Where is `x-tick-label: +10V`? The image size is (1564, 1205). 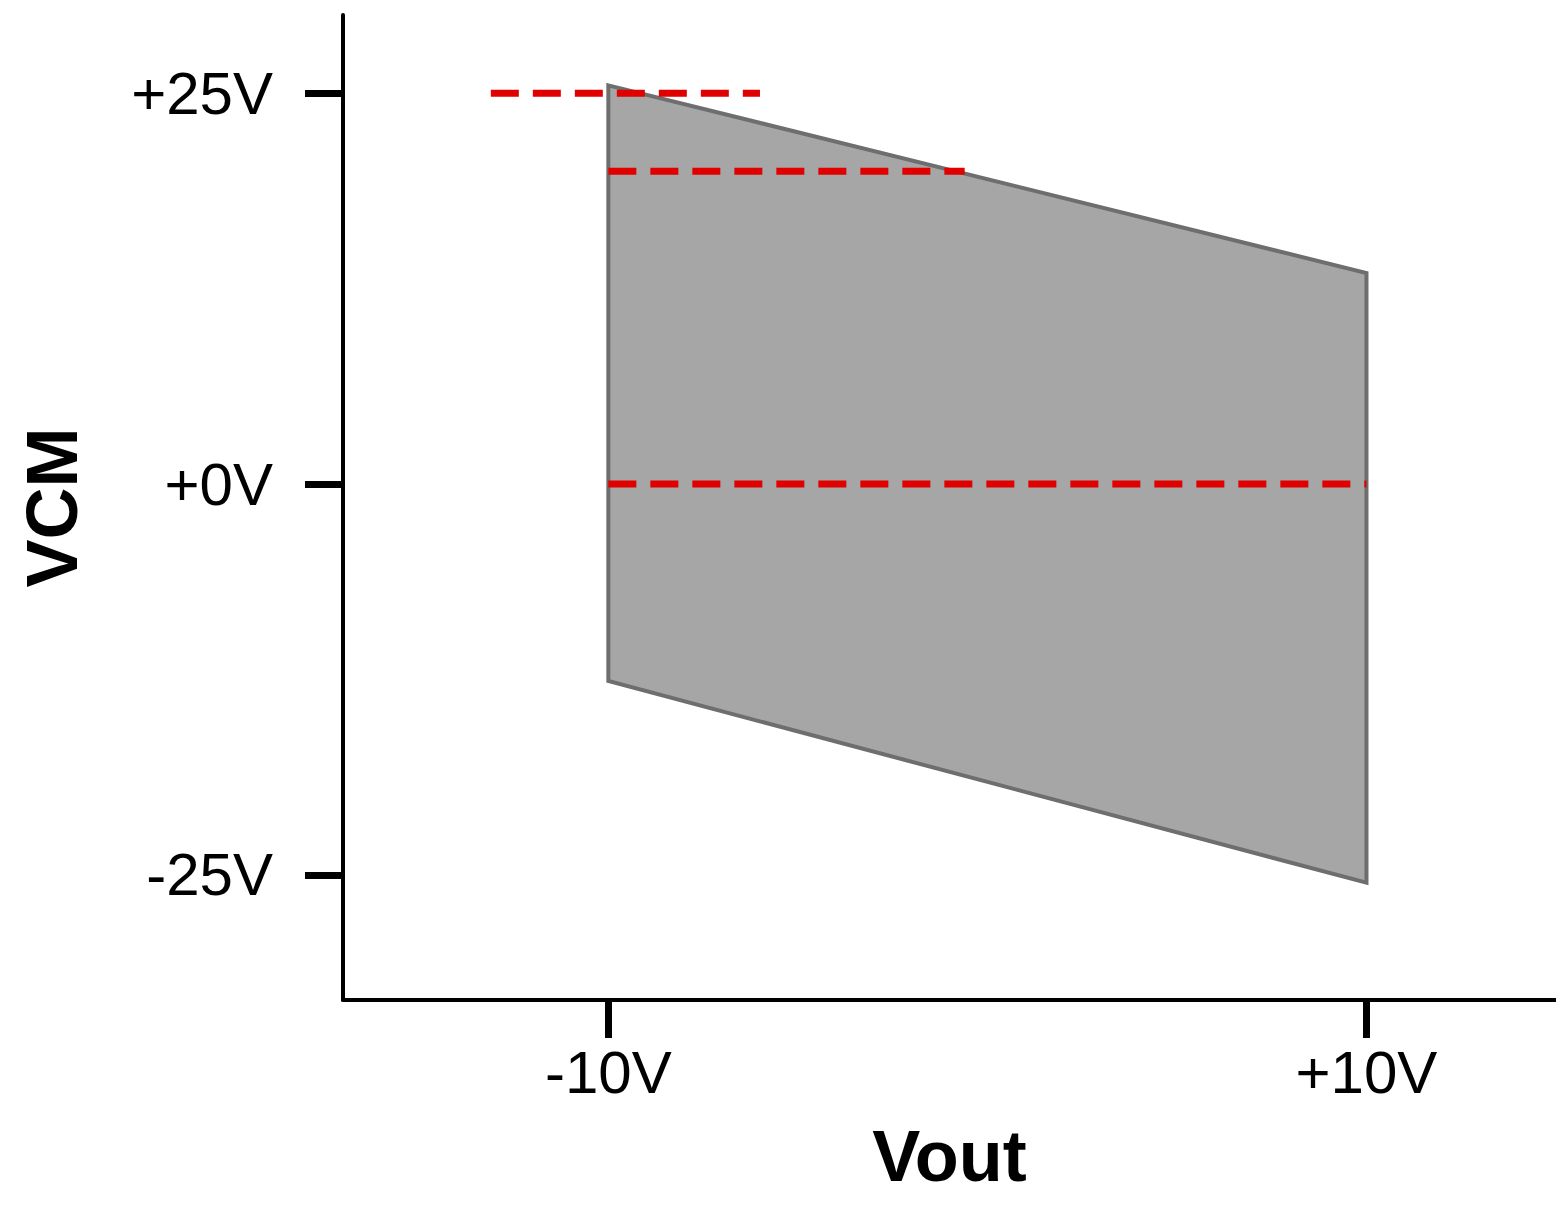
x-tick-label: +10V is located at coordinates (1366, 1072).